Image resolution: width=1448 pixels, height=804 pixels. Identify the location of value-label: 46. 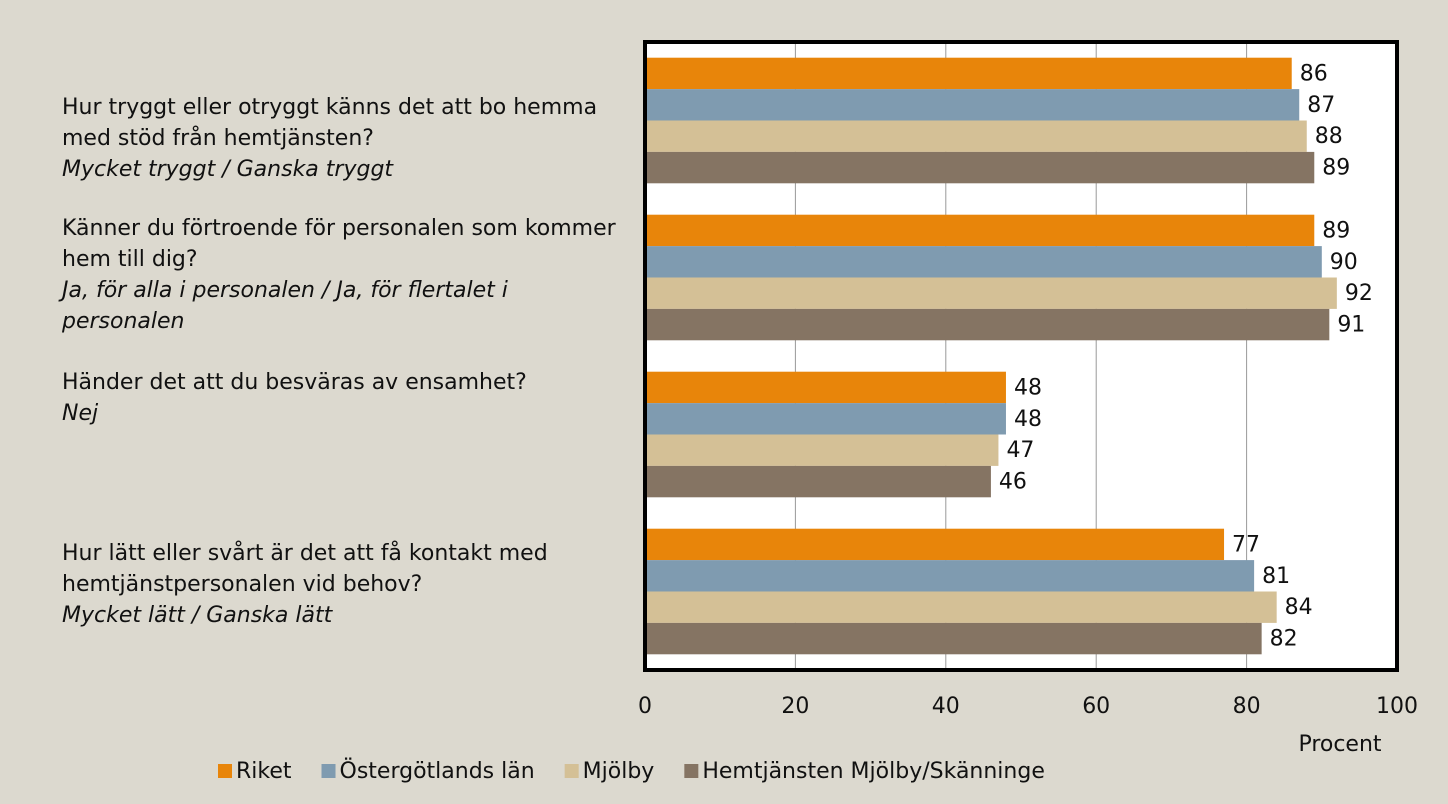
(1013, 482).